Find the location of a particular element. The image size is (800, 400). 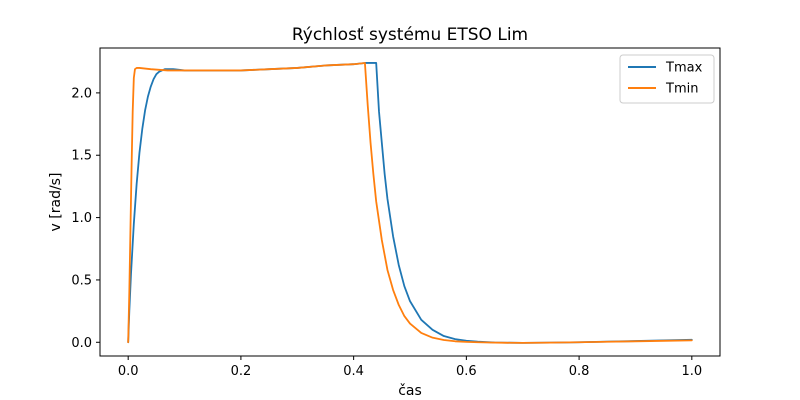

x-tick-label: 0.6 is located at coordinates (466, 371).